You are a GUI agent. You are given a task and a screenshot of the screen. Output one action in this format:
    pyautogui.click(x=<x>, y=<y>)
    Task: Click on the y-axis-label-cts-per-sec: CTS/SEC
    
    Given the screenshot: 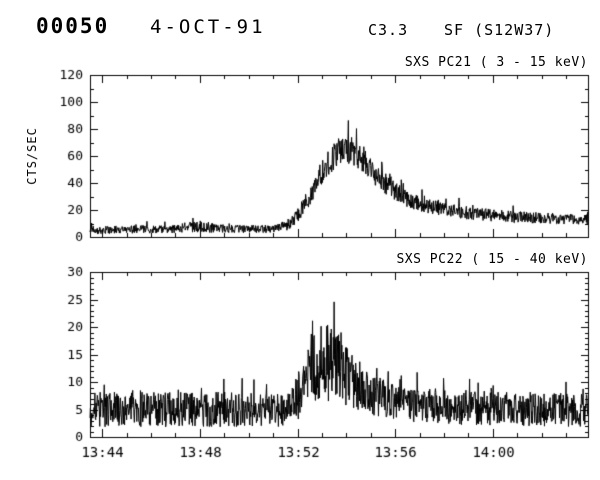 What is the action you would take?
    pyautogui.click(x=32, y=156)
    